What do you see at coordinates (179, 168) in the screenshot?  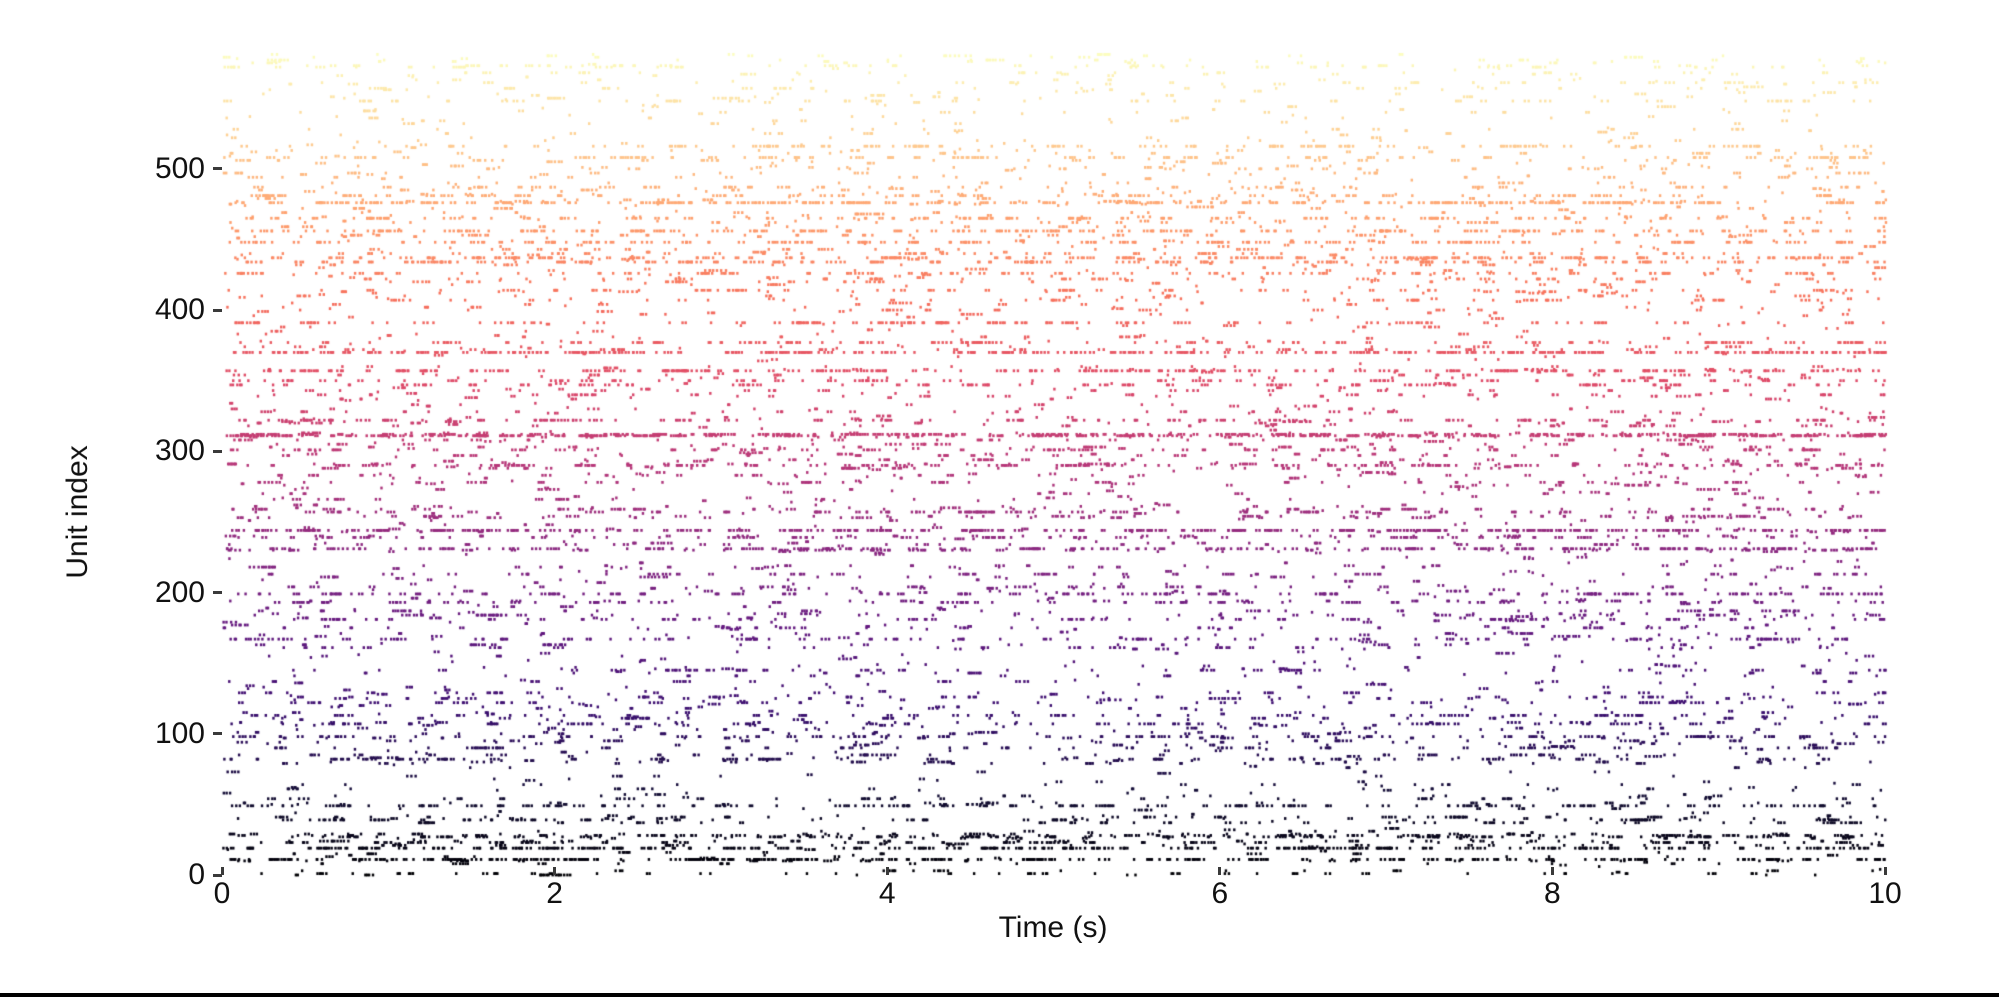 I see `y-tick-label: 500` at bounding box center [179, 168].